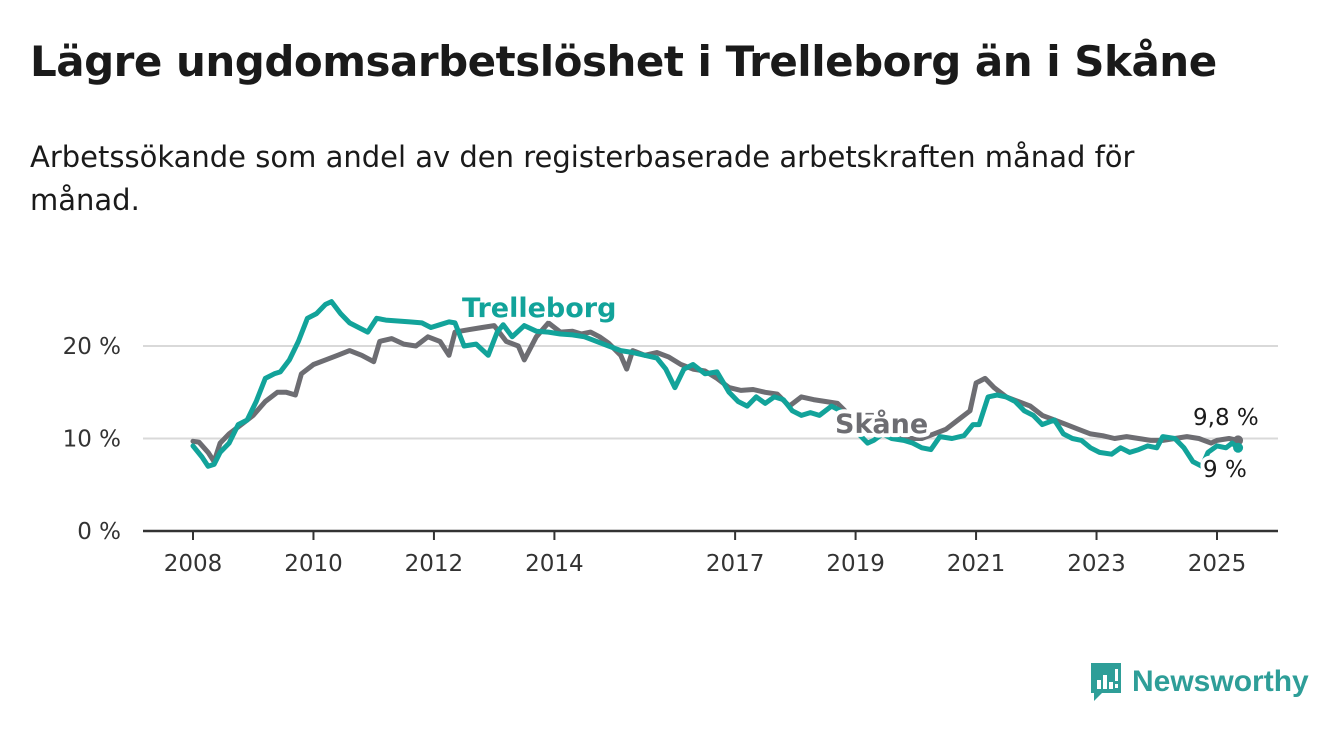 This screenshot has width=1340, height=734. I want to click on x-tick-label: 2010, so click(313, 564).